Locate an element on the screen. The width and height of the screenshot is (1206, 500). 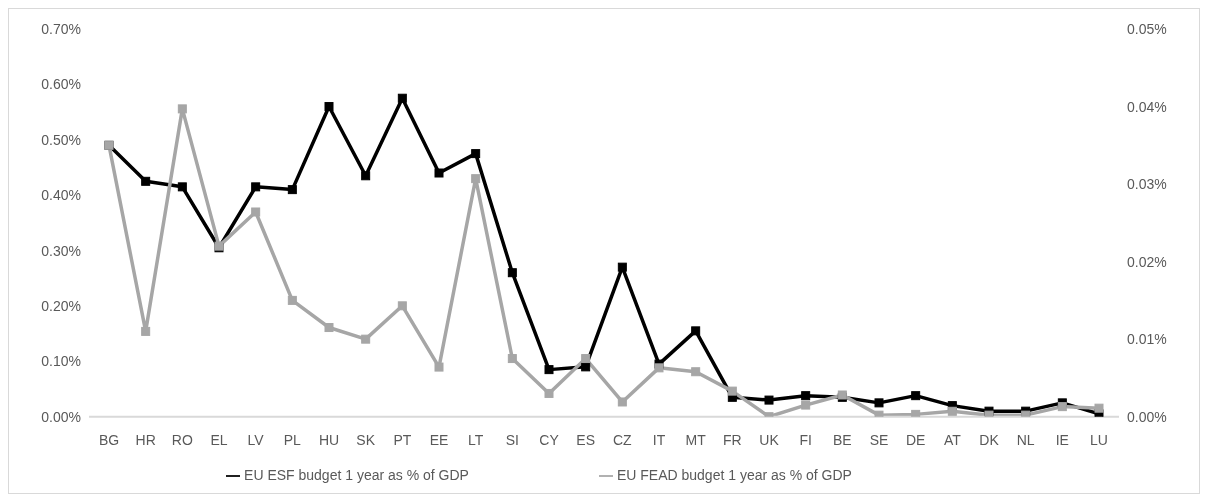
x-tick-label: FR is located at coordinates (732, 439).